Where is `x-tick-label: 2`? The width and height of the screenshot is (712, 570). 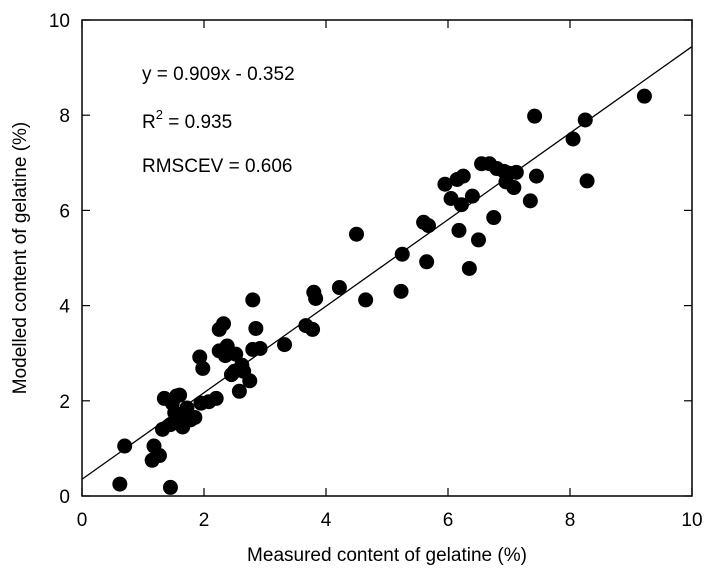
x-tick-label: 2 is located at coordinates (204, 520).